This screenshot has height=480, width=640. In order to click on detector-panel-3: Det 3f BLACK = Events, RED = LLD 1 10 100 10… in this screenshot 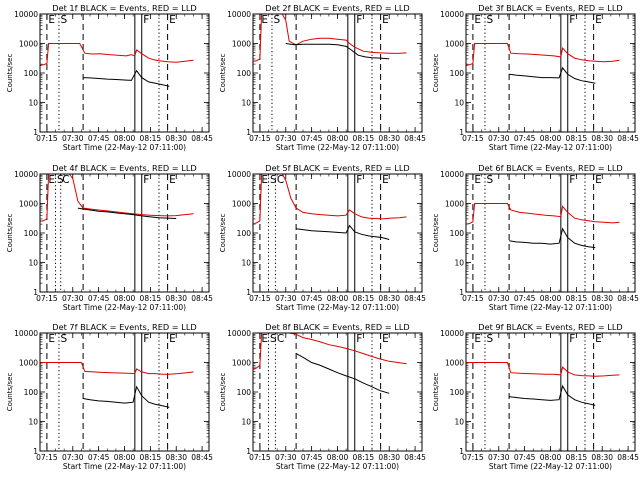, I will do `click(535, 77)`.